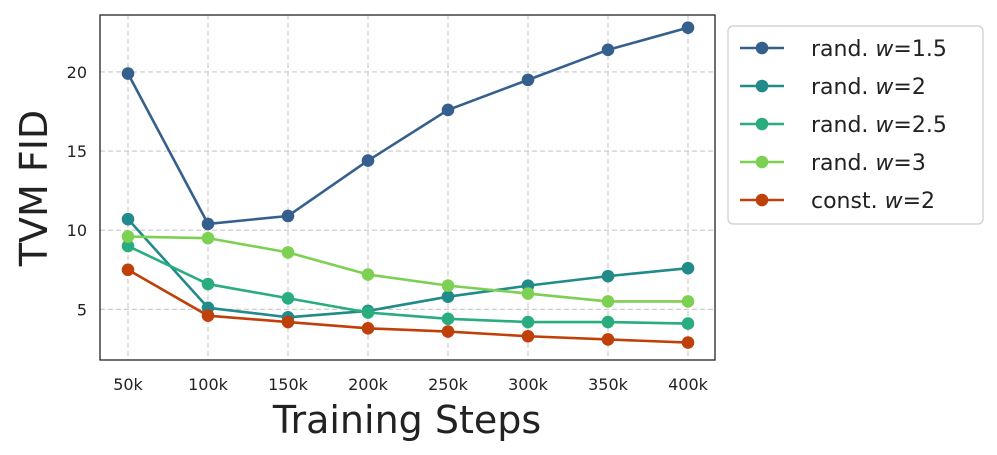 This screenshot has height=455, width=997. I want to click on x-tick-label: 200k, so click(368, 384).